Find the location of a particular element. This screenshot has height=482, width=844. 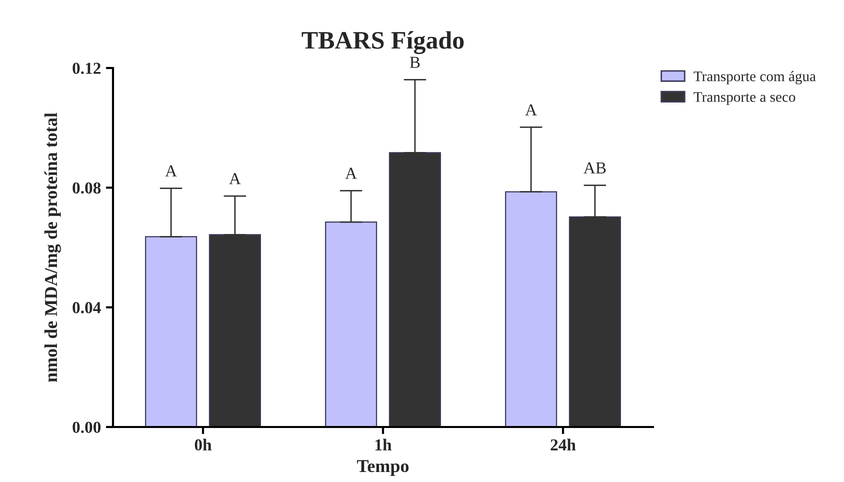

y-tick-label: 0.04 is located at coordinates (86, 308).